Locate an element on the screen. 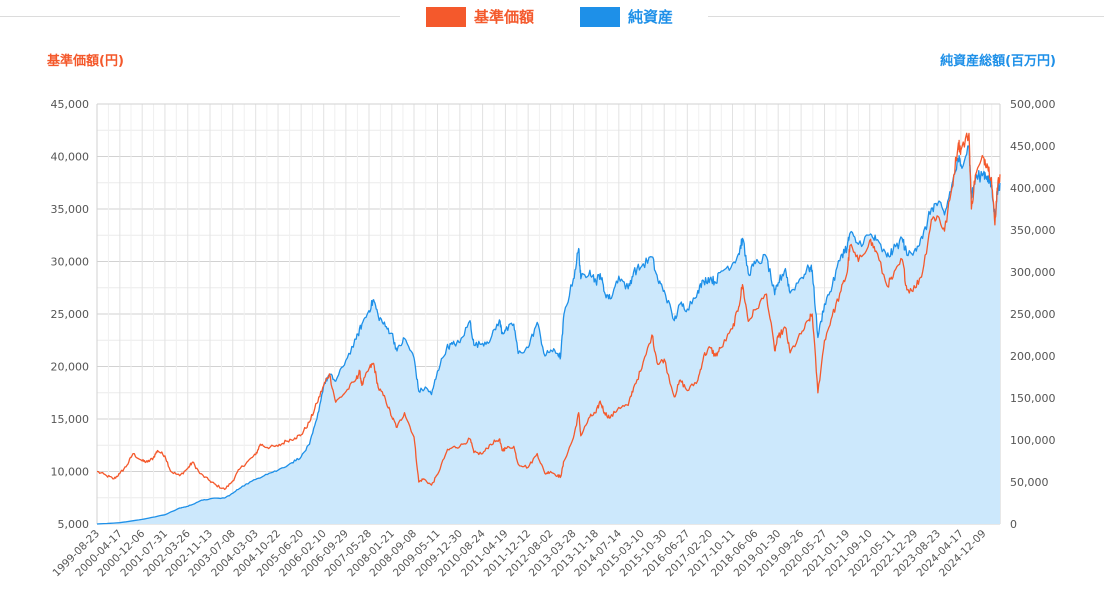  right-axis-tick-label: 400,000 is located at coordinates (1033, 188).